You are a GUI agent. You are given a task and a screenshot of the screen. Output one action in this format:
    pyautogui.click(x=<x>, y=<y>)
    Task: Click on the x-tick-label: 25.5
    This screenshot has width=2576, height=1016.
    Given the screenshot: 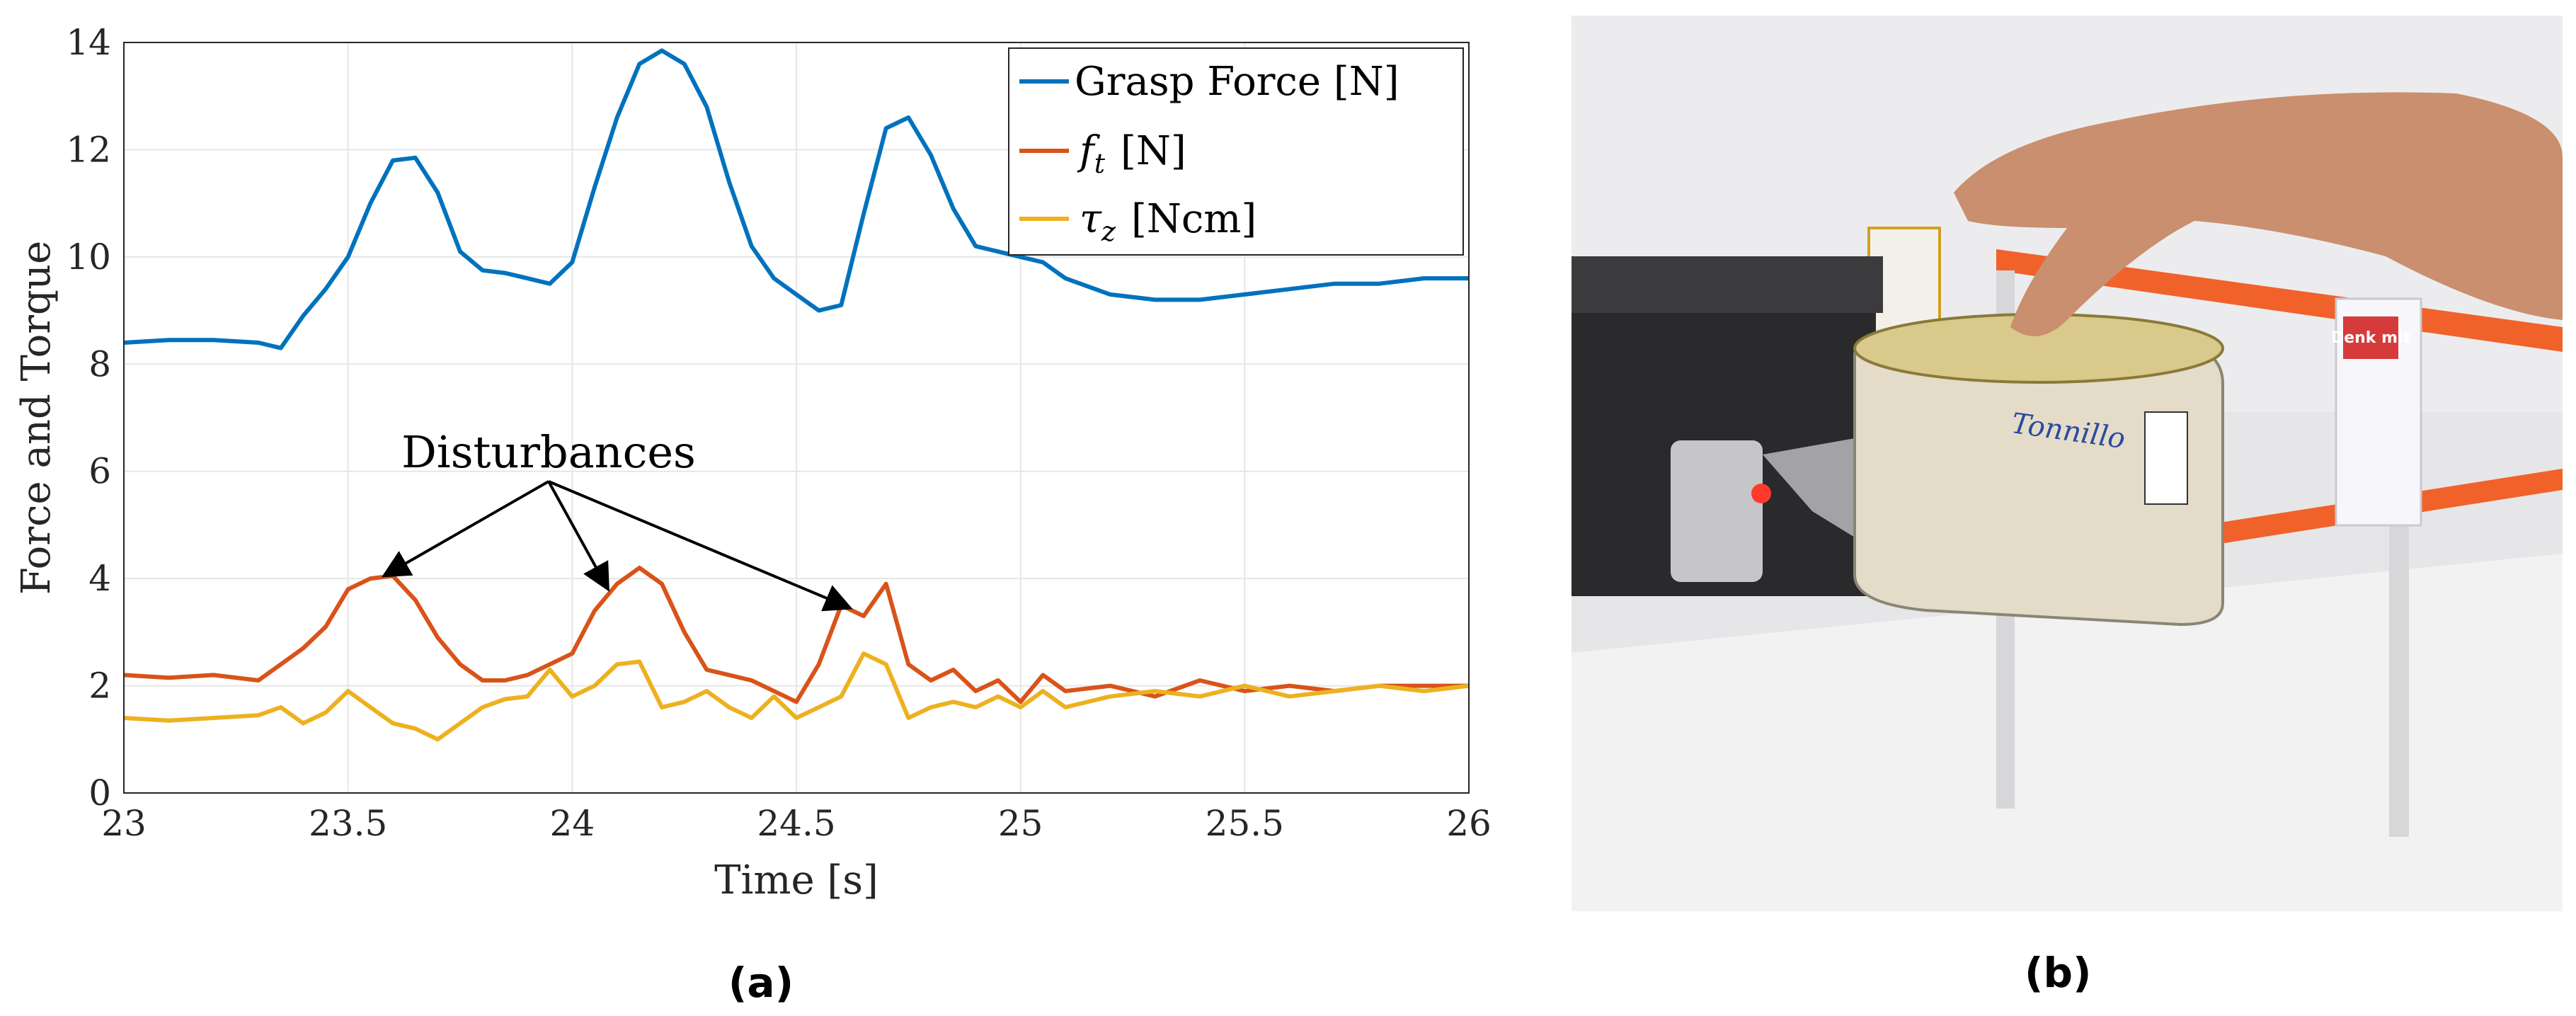 What is the action you would take?
    pyautogui.click(x=1245, y=823)
    